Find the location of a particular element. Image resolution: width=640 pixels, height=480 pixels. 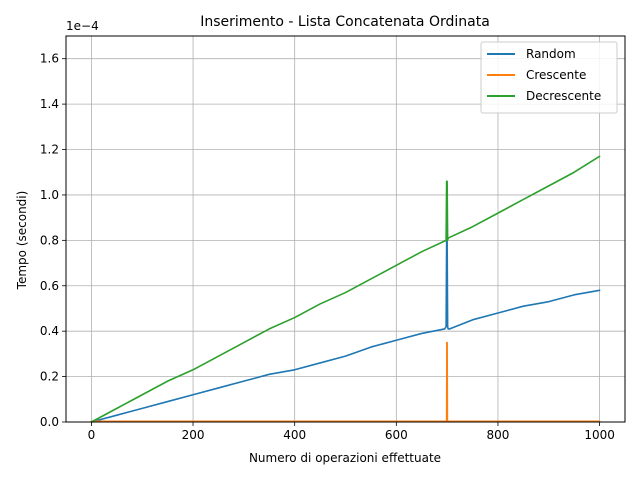

y-axis: 0.0 0.2 0.4 0.6 0.8 1.0 1.2 1.4 1.6 is located at coordinates (53, 240).